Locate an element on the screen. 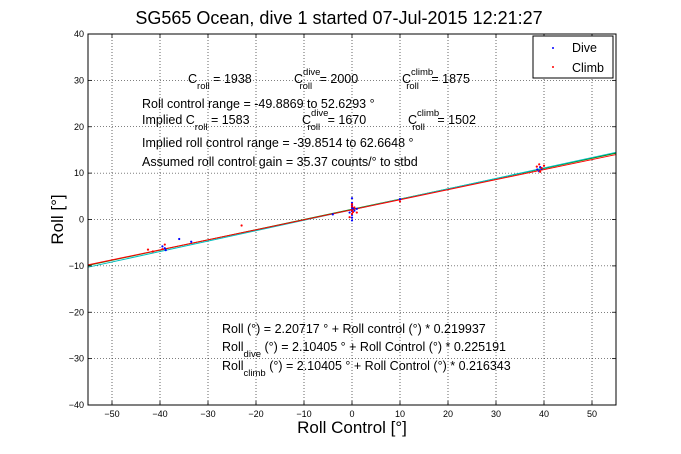  x-tick-label: −50 is located at coordinates (111, 414).